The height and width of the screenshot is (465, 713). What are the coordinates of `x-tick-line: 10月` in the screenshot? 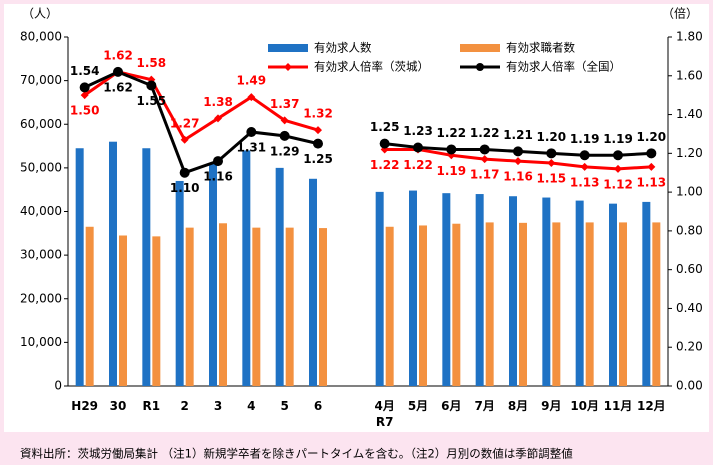 It's located at (584, 406).